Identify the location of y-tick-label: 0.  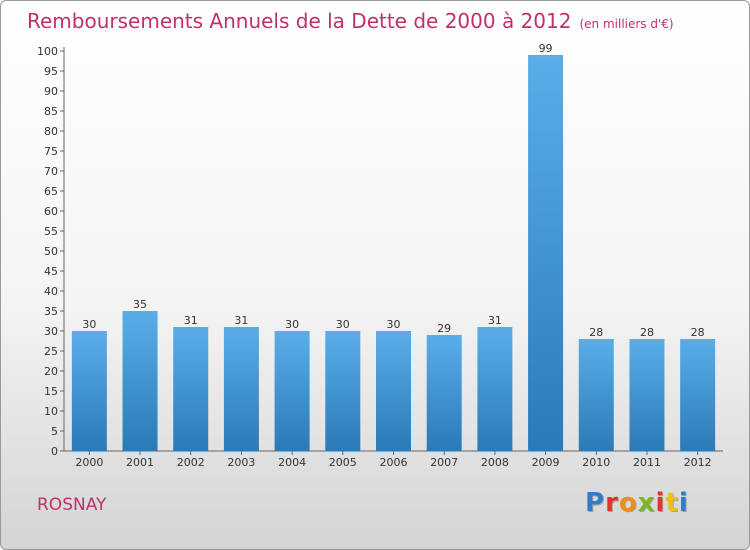
(54, 451).